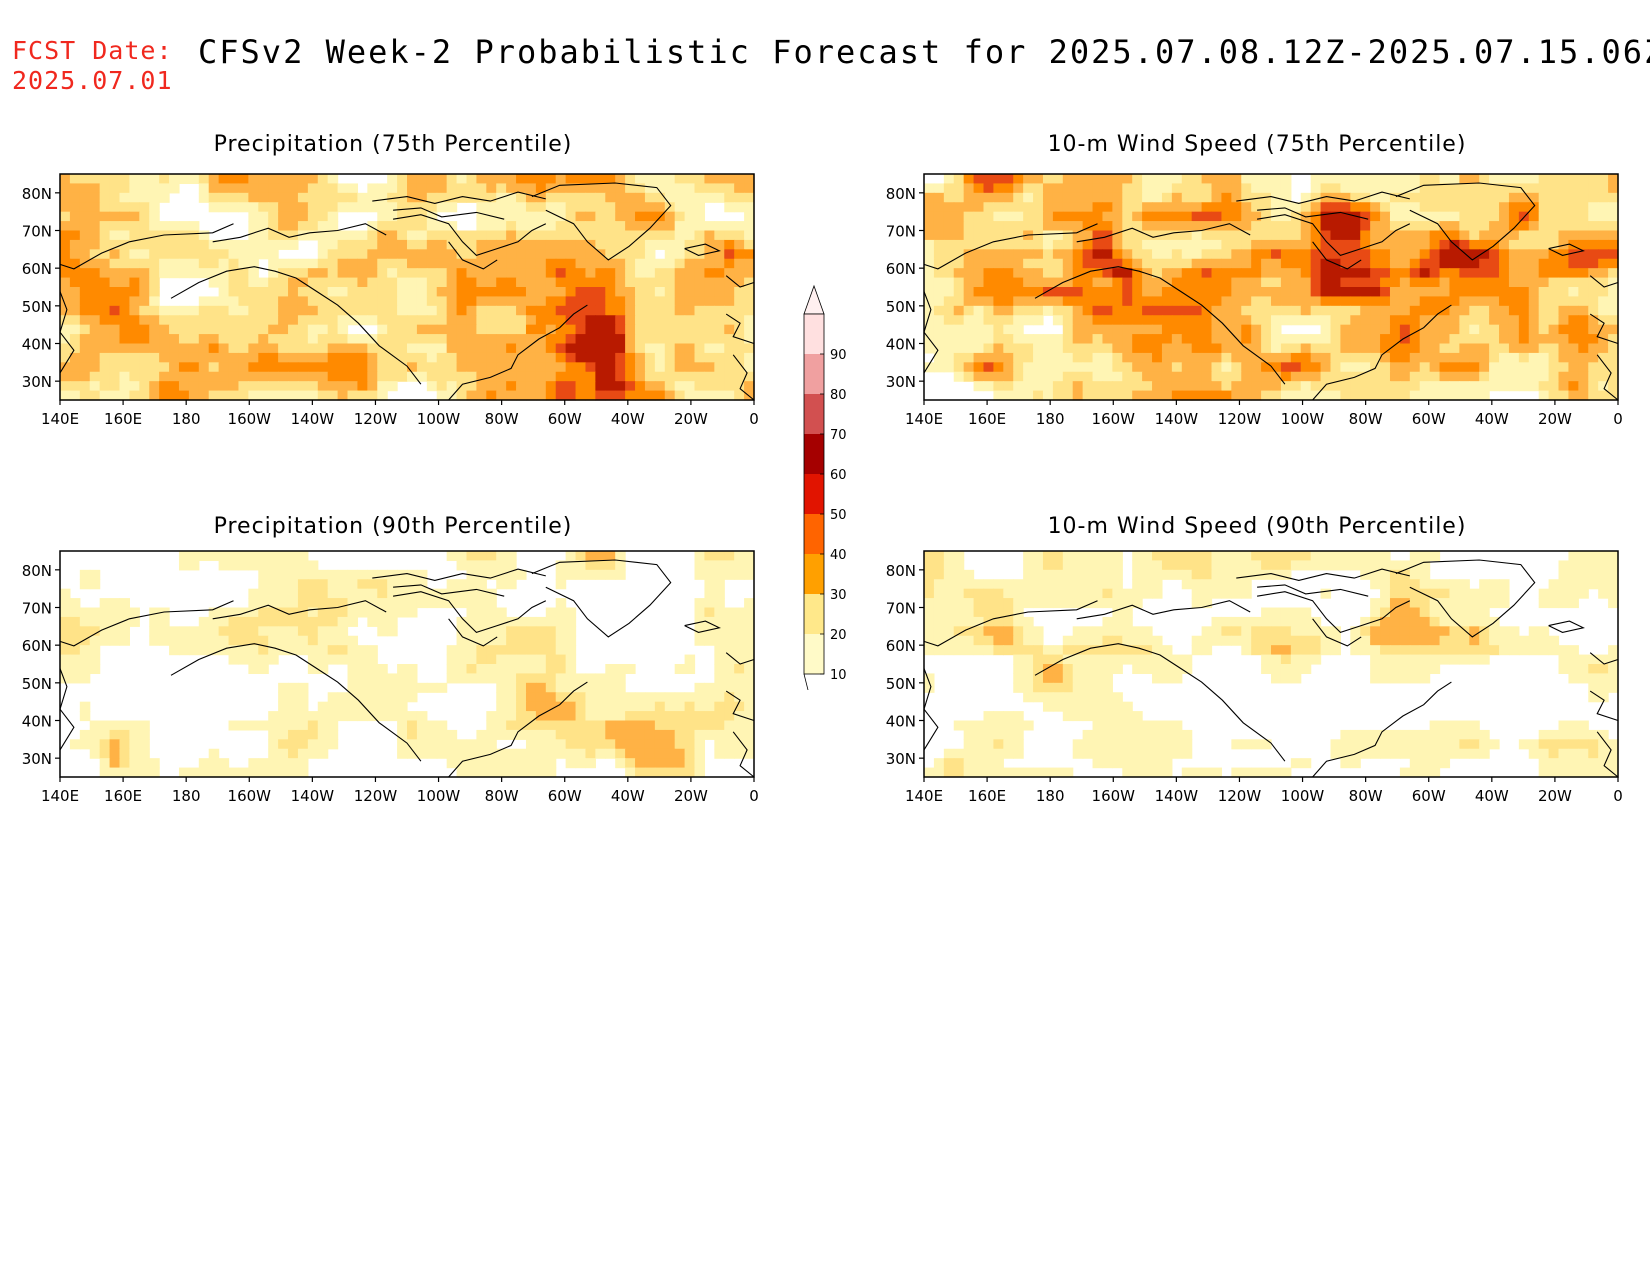  I want to click on colorbar-label: 90, so click(838, 355).